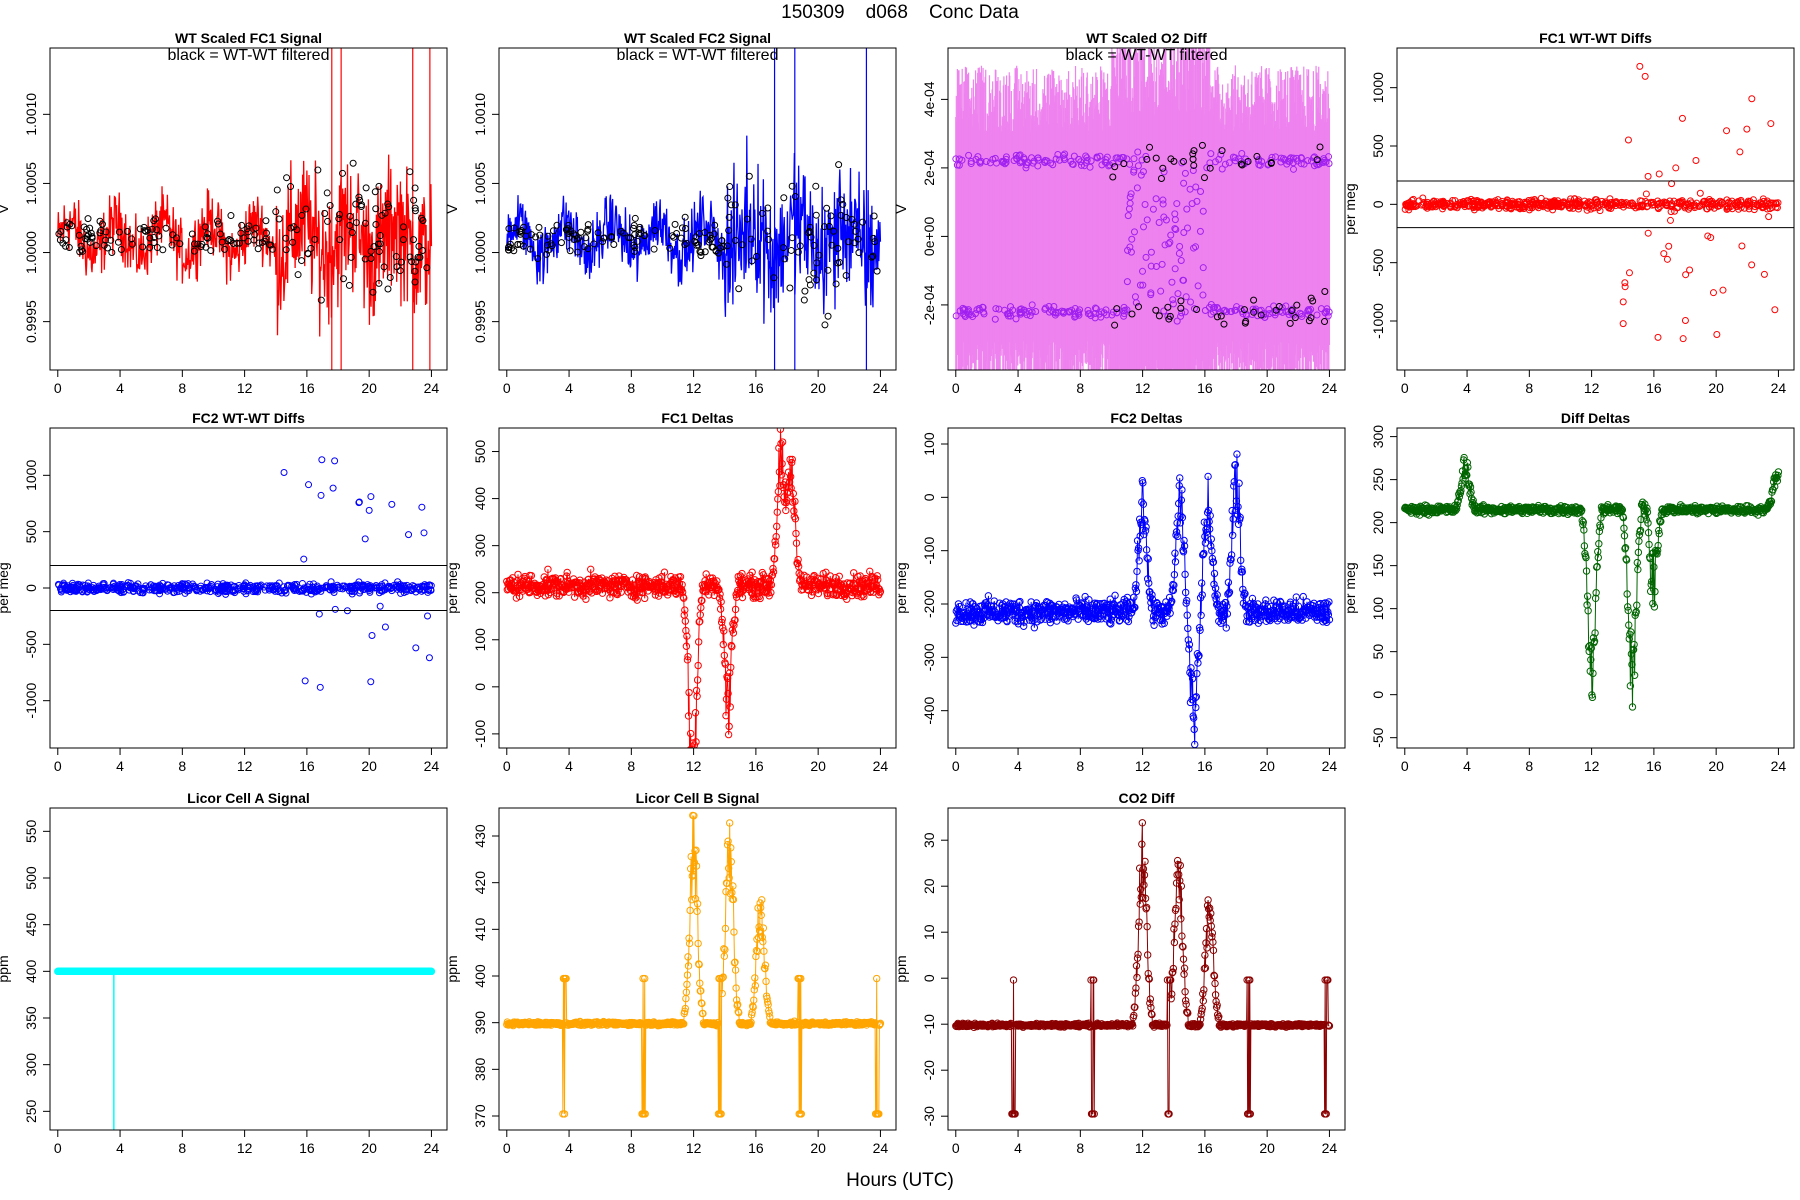 This screenshot has width=1800, height=1200. I want to click on x-tick-label: 4, so click(1467, 388).